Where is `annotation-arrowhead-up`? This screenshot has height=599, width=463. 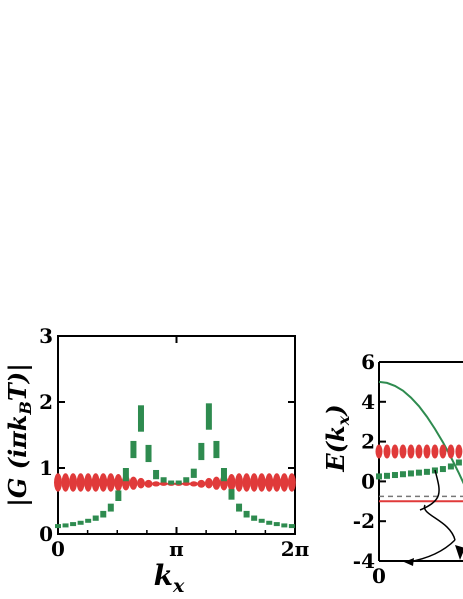
annotation-arrowhead-up is located at coordinates (459, 552).